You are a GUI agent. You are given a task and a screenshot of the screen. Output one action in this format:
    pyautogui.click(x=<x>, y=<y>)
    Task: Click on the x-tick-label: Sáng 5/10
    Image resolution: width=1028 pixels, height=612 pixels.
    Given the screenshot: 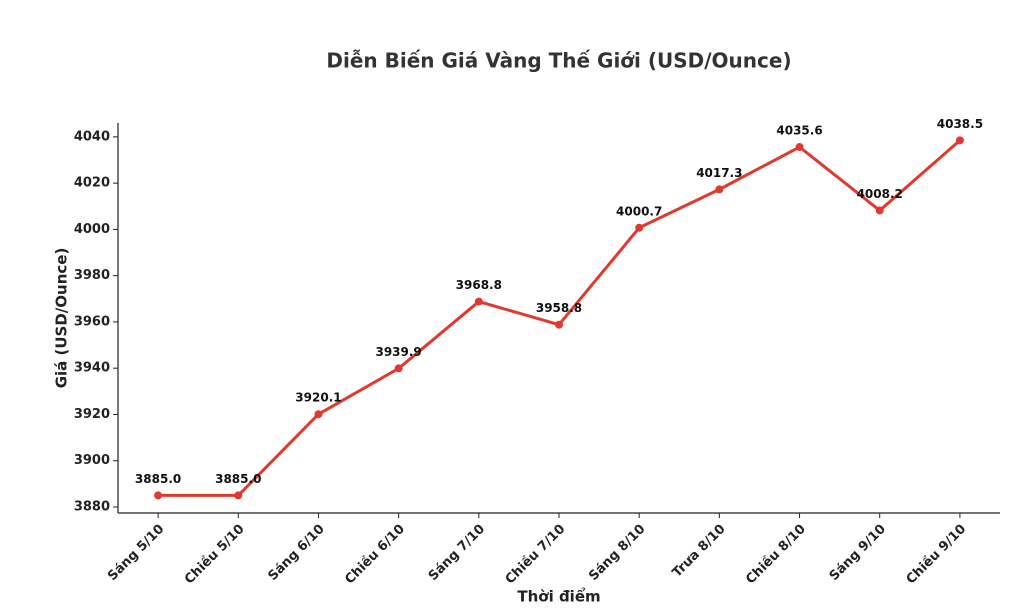 What is the action you would take?
    pyautogui.click(x=136, y=553)
    